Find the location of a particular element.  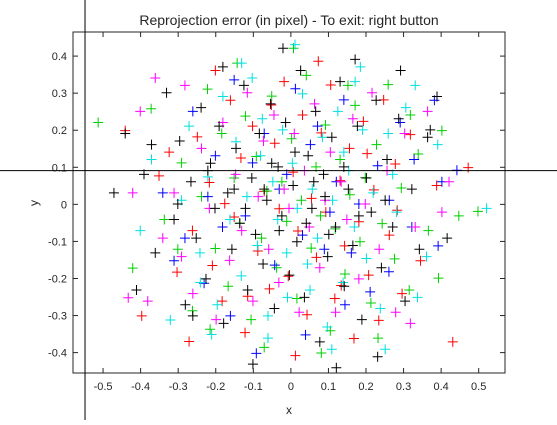

y-tick-label: -0.2 is located at coordinates (57, 279).